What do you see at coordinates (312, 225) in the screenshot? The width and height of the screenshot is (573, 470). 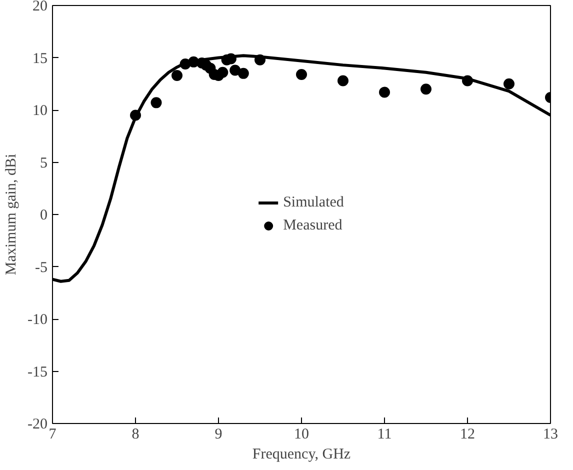 I see `legend-label: Measured` at bounding box center [312, 225].